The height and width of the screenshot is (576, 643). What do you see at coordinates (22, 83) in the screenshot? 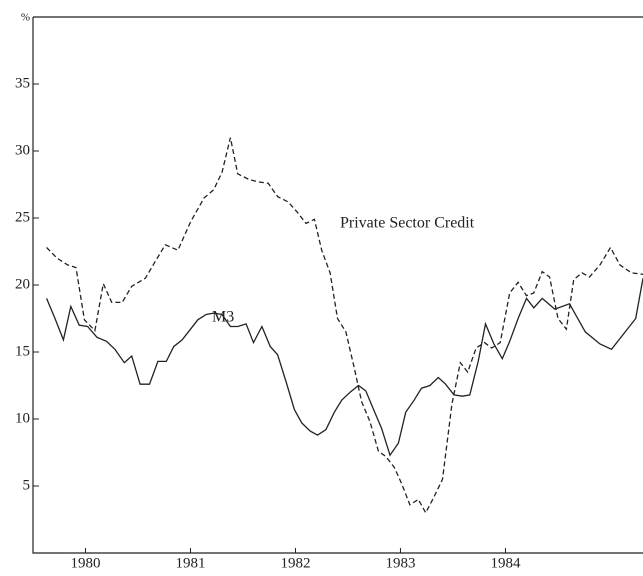
I see `y-tick-label: 35` at bounding box center [22, 83].